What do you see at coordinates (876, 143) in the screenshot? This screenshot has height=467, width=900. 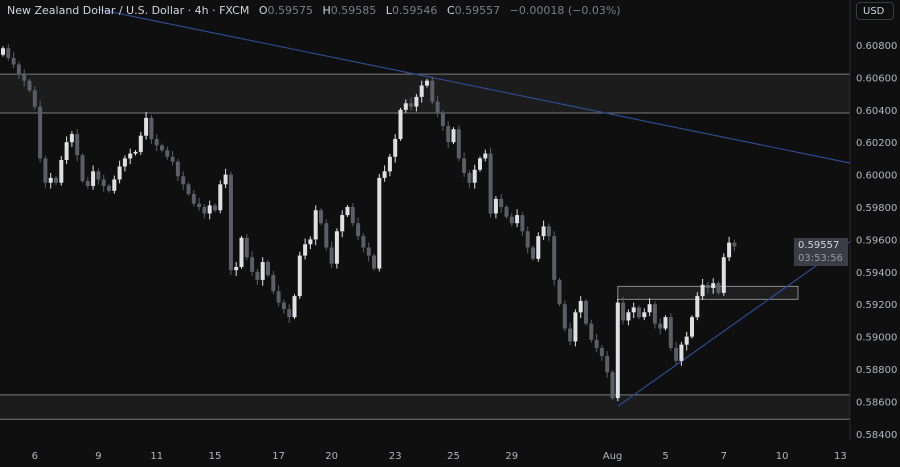 I see `y-tick-label: 0.60200` at bounding box center [876, 143].